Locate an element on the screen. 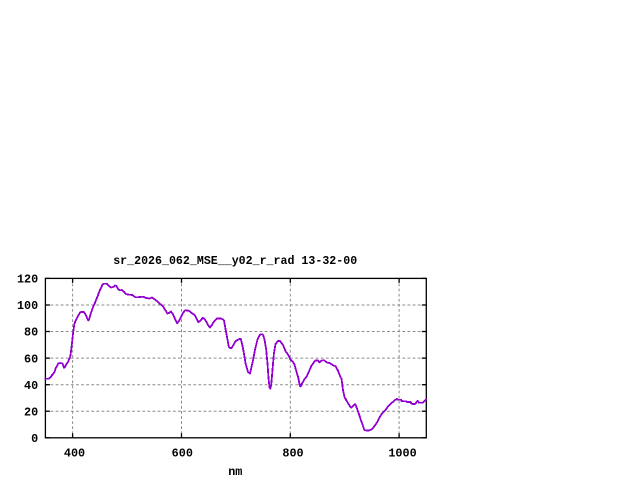  svg-text: 80 is located at coordinates (31, 333).